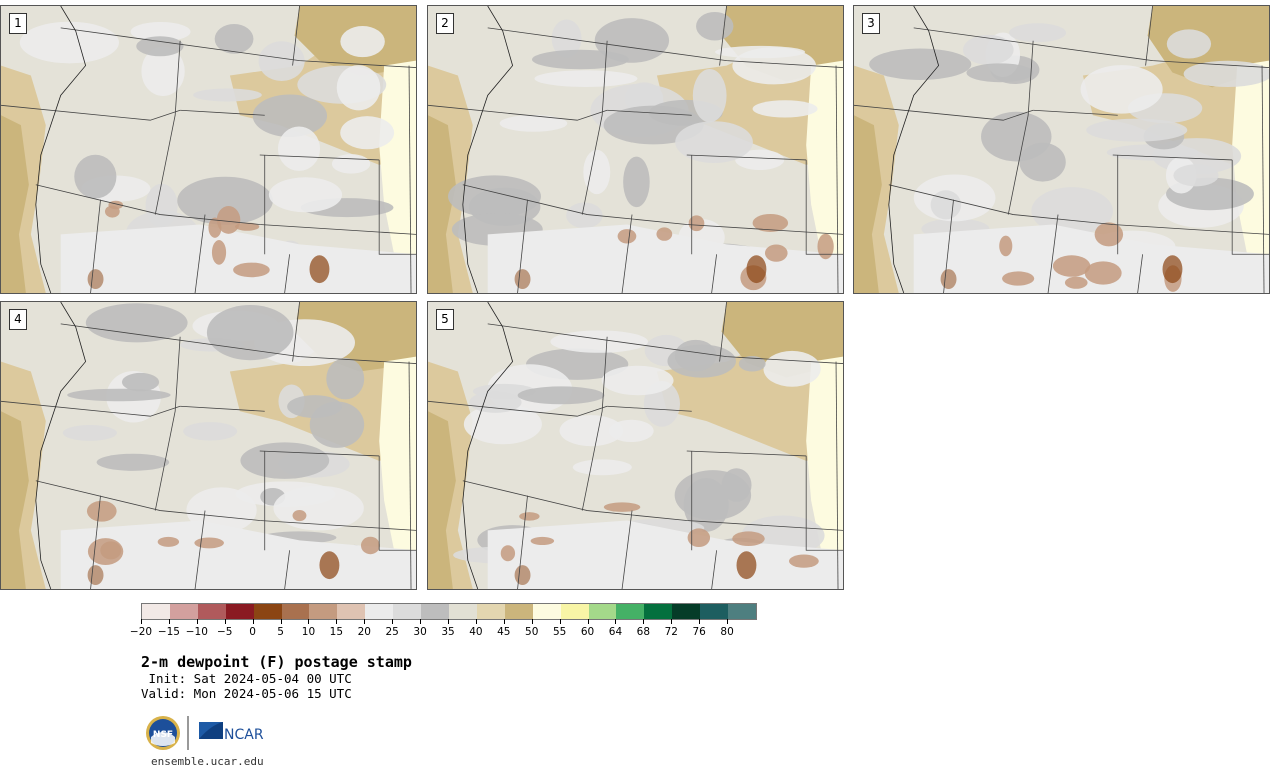 The width and height of the screenshot is (1280, 773). I want to click on colorbar-tick-label: 5, so click(280, 632).